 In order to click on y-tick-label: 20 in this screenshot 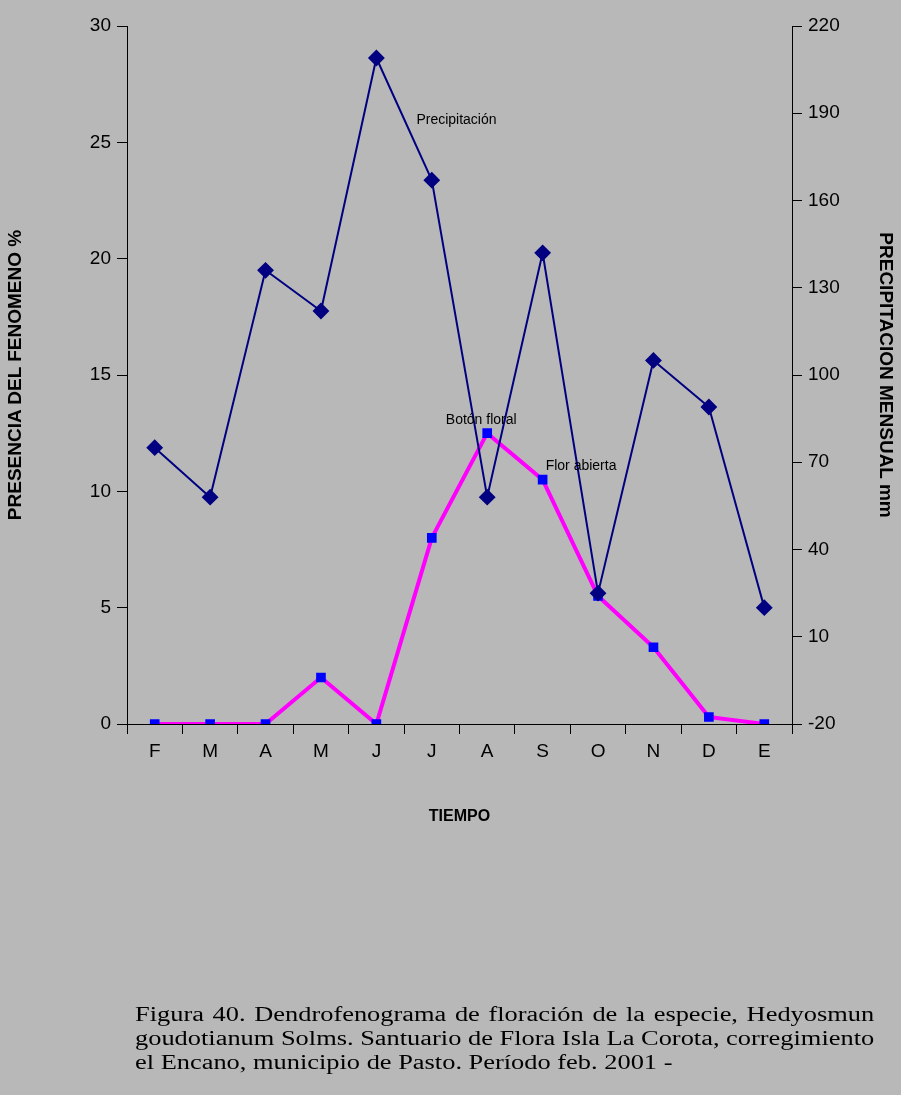, I will do `click(100, 257)`.